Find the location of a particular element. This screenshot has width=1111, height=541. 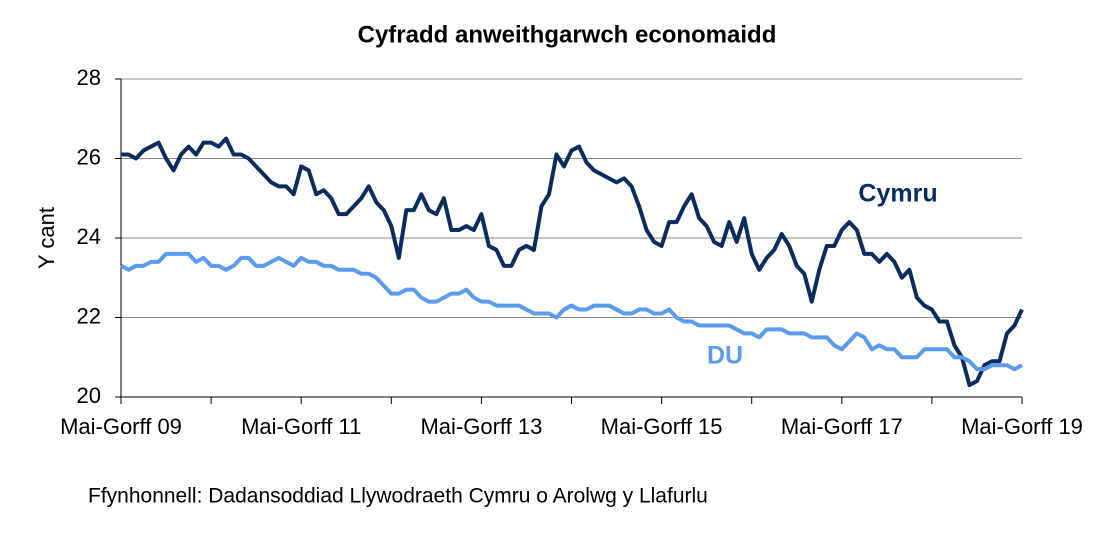

x-tick-label: Mai-Gorff 17 is located at coordinates (842, 426).